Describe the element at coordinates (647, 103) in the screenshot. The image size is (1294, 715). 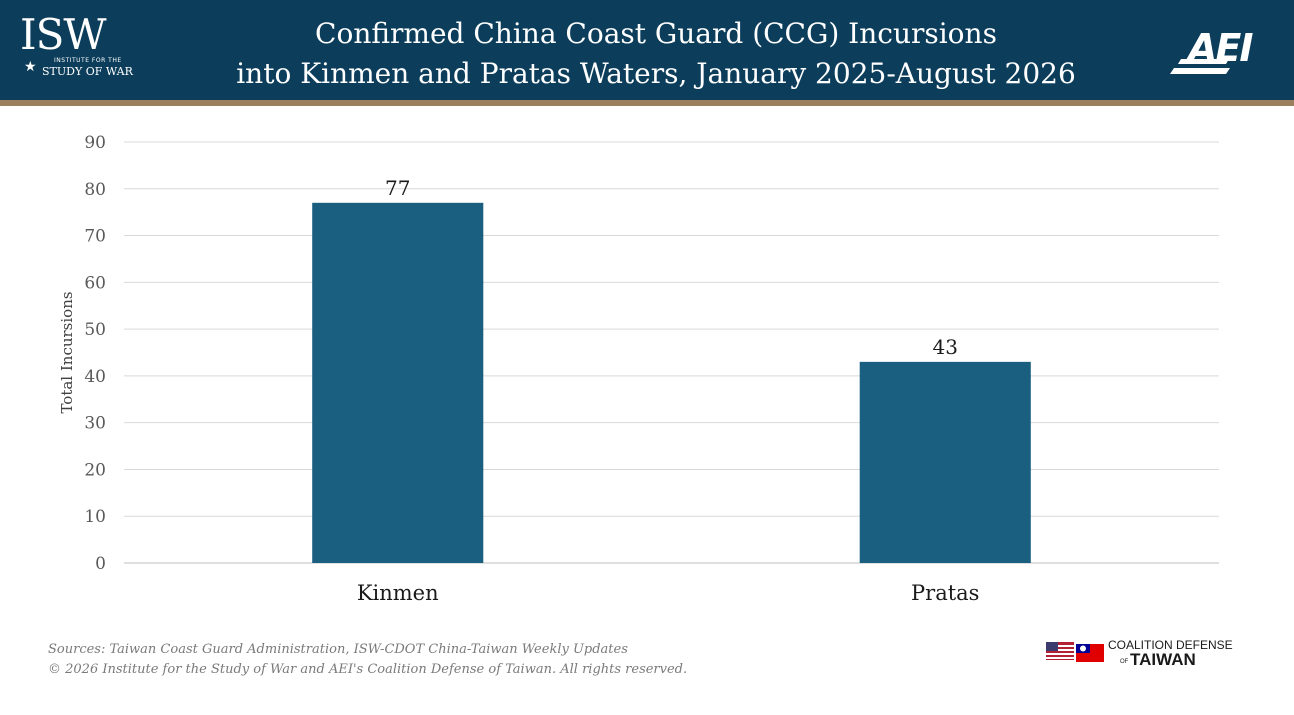
I see `header-accent-stripe` at that location.